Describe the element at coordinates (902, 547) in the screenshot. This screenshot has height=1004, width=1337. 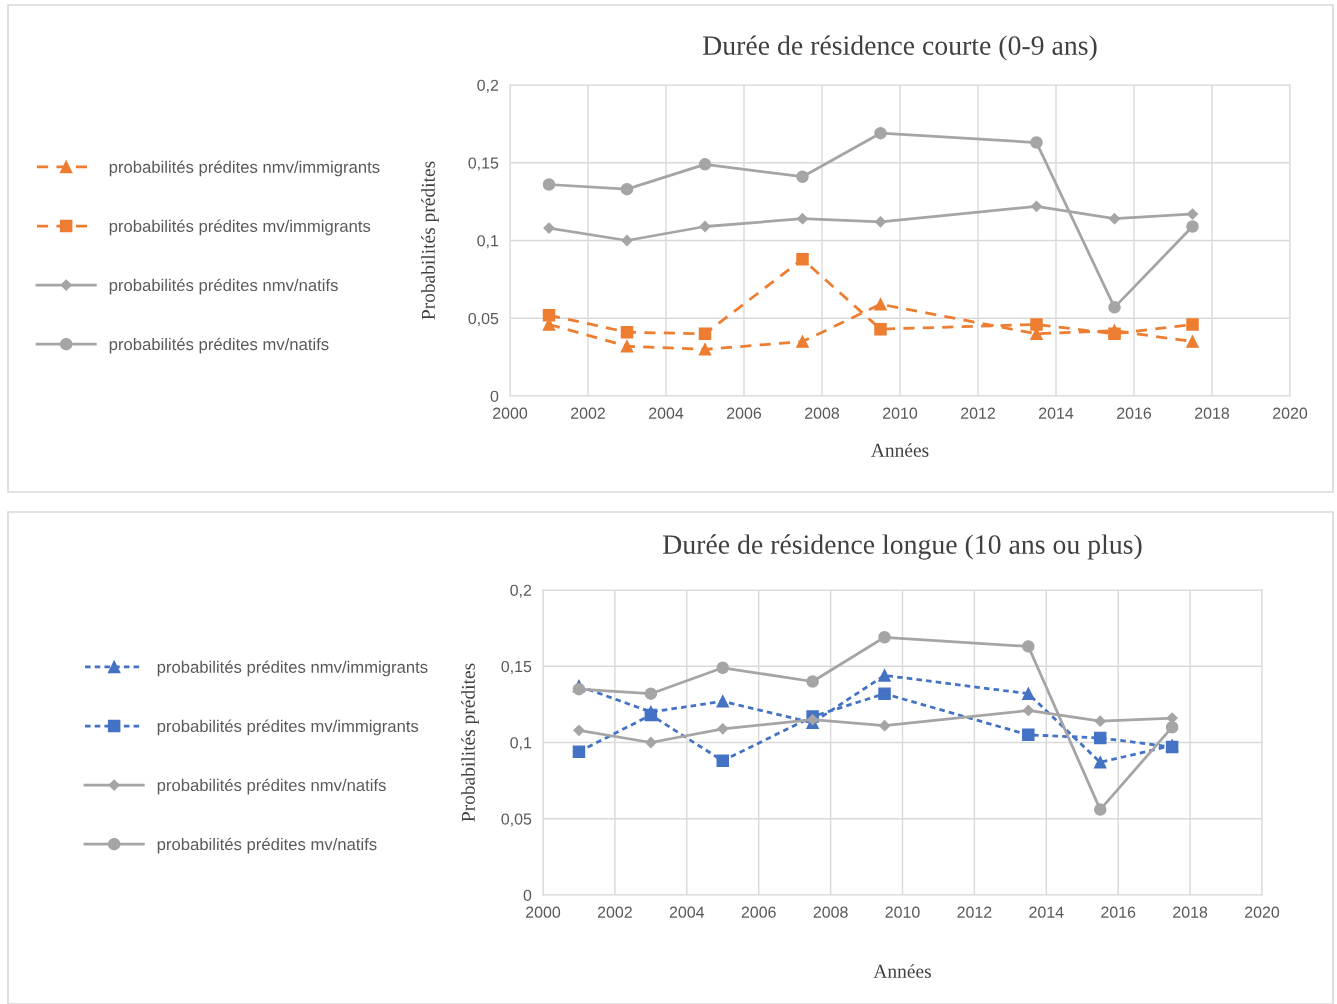
I see `chart-title: Durée de résidence longue (10 ans ou plus)` at that location.